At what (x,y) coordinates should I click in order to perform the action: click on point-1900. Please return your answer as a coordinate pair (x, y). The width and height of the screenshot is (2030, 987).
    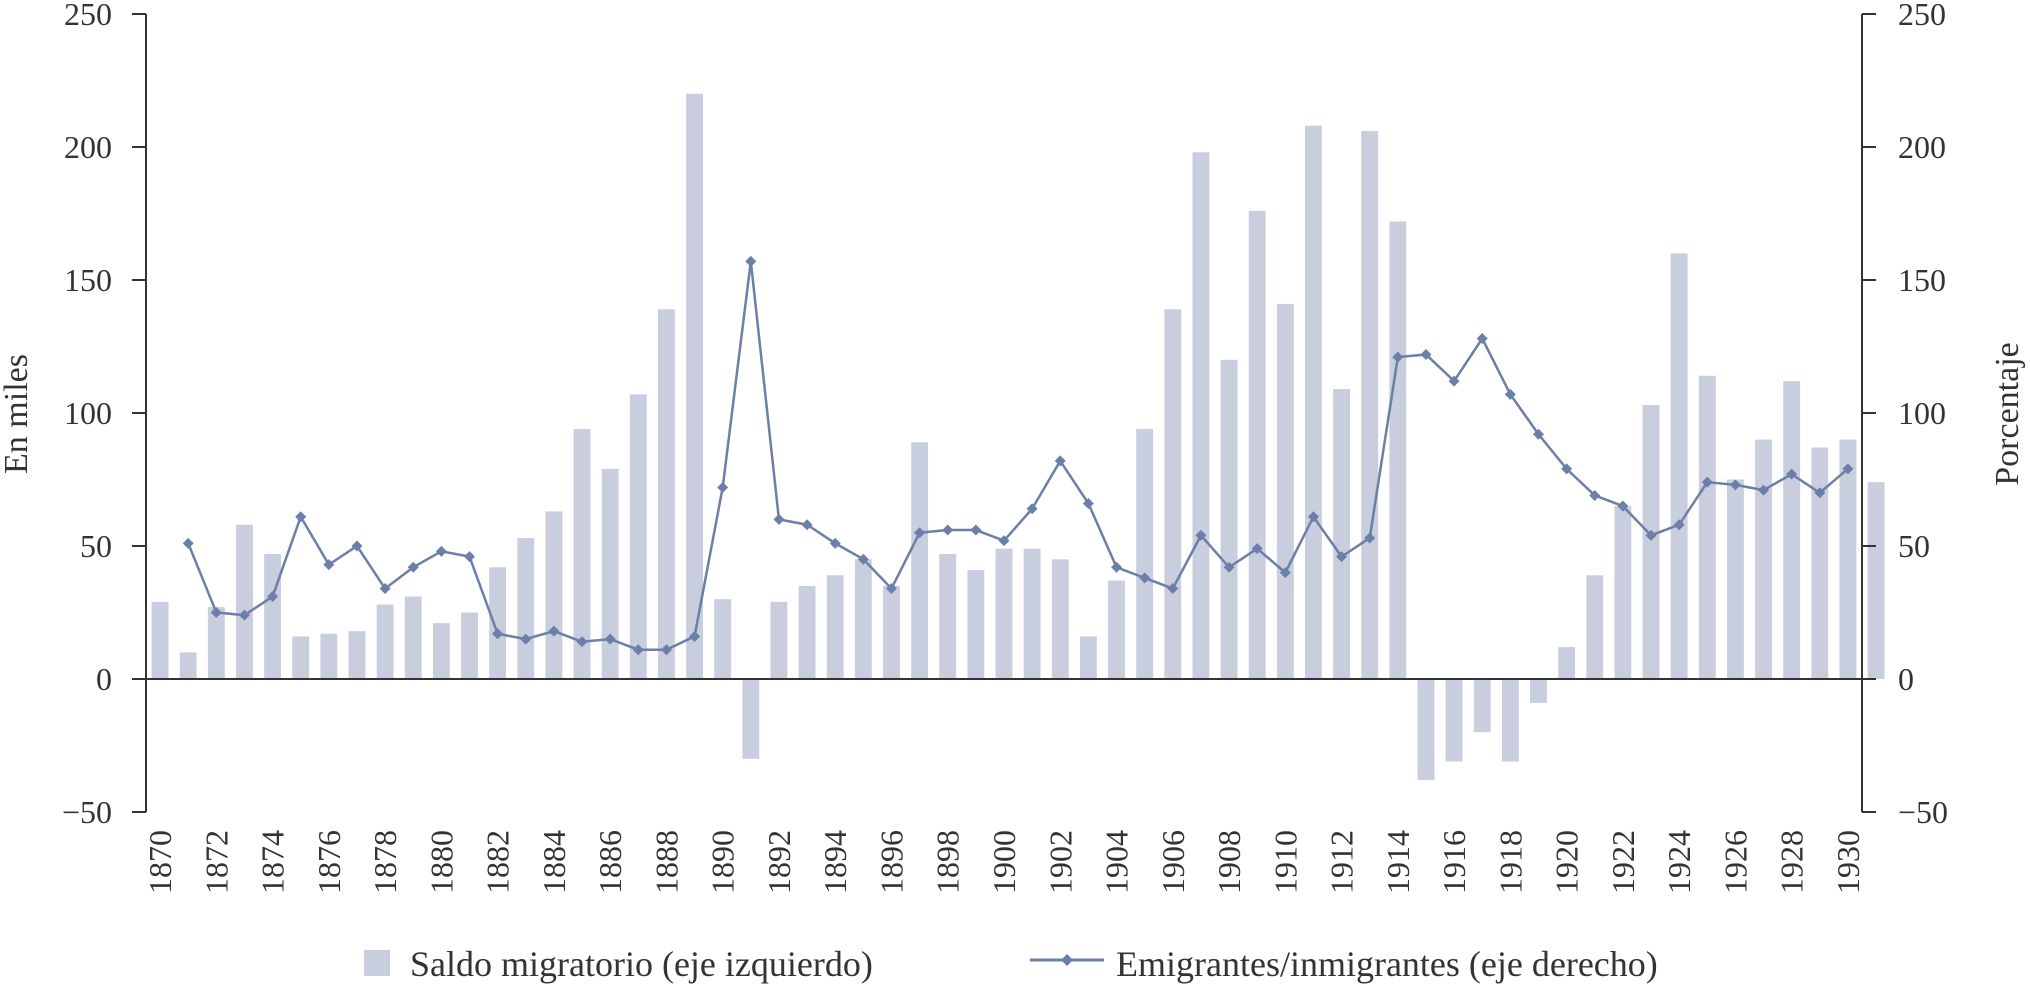
    Looking at the image, I should click on (1004, 541).